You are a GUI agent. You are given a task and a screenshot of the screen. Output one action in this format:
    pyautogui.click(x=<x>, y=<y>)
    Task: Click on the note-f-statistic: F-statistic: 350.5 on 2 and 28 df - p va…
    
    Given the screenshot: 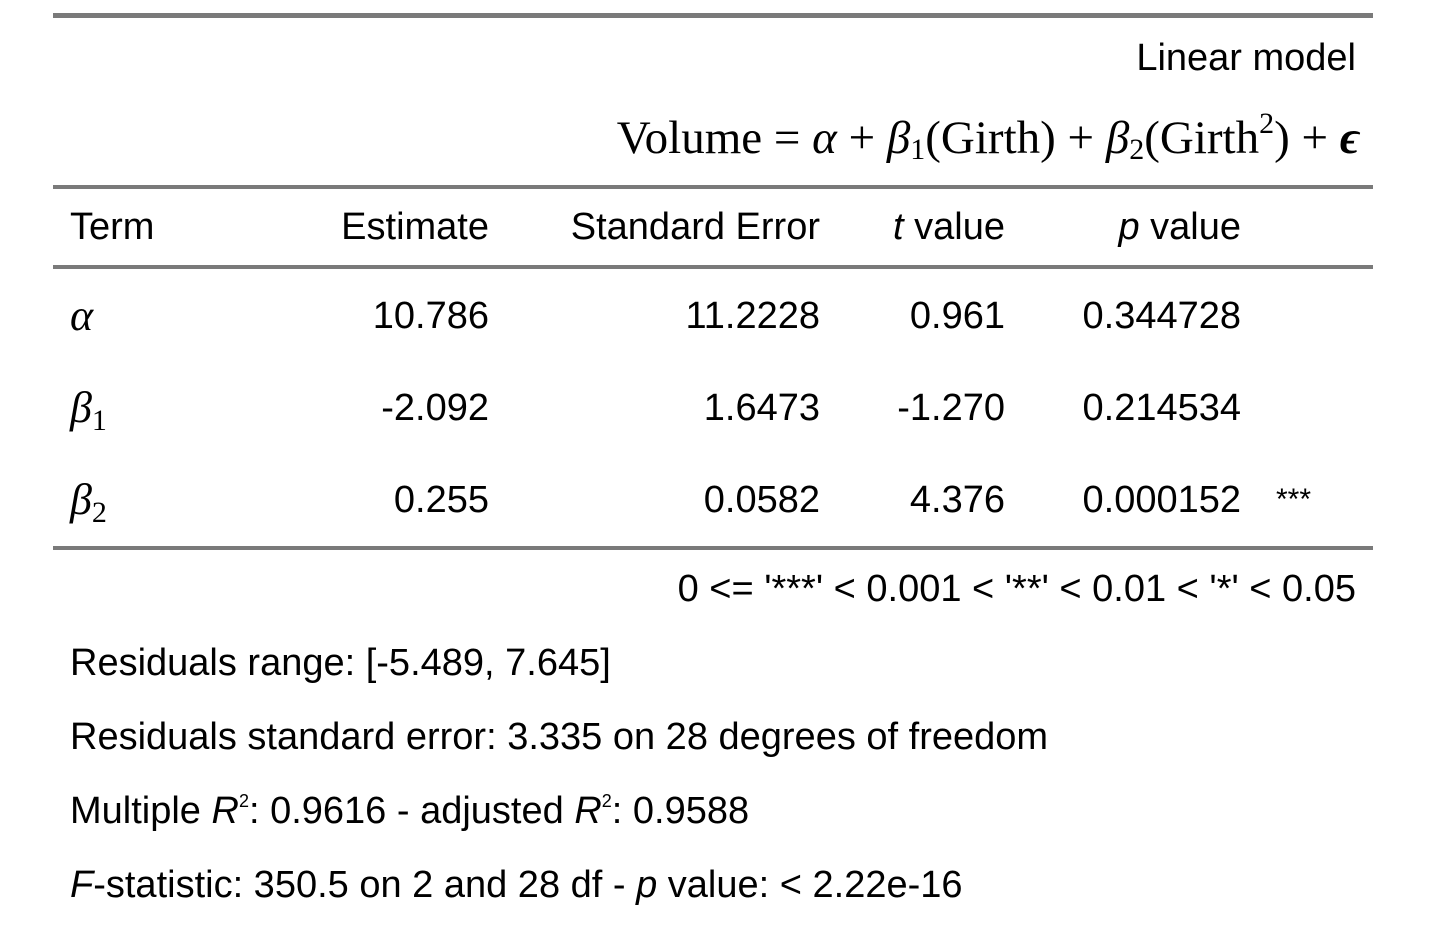 What is the action you would take?
    pyautogui.click(x=516, y=885)
    